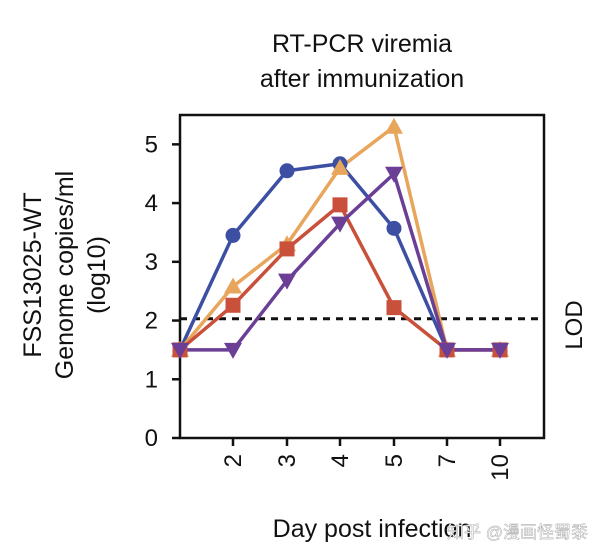 This screenshot has width=600, height=556. What do you see at coordinates (180, 350) in the screenshot?
I see `point-purple-start` at bounding box center [180, 350].